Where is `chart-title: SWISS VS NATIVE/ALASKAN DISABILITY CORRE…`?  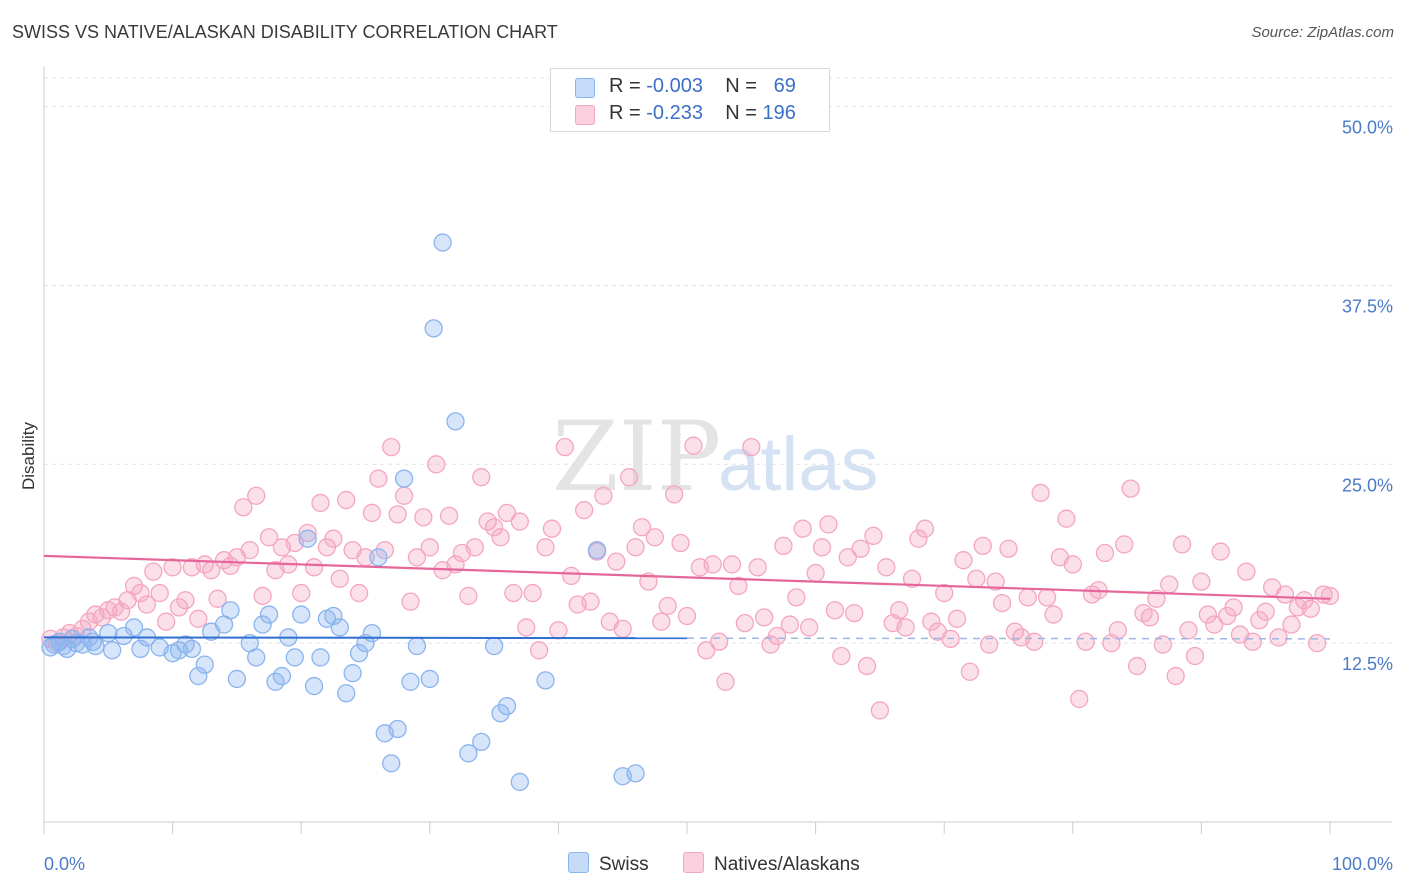
chart-title: SWISS VS NATIVE/ALASKAN DISABILITY CORRE… is located at coordinates (285, 32).